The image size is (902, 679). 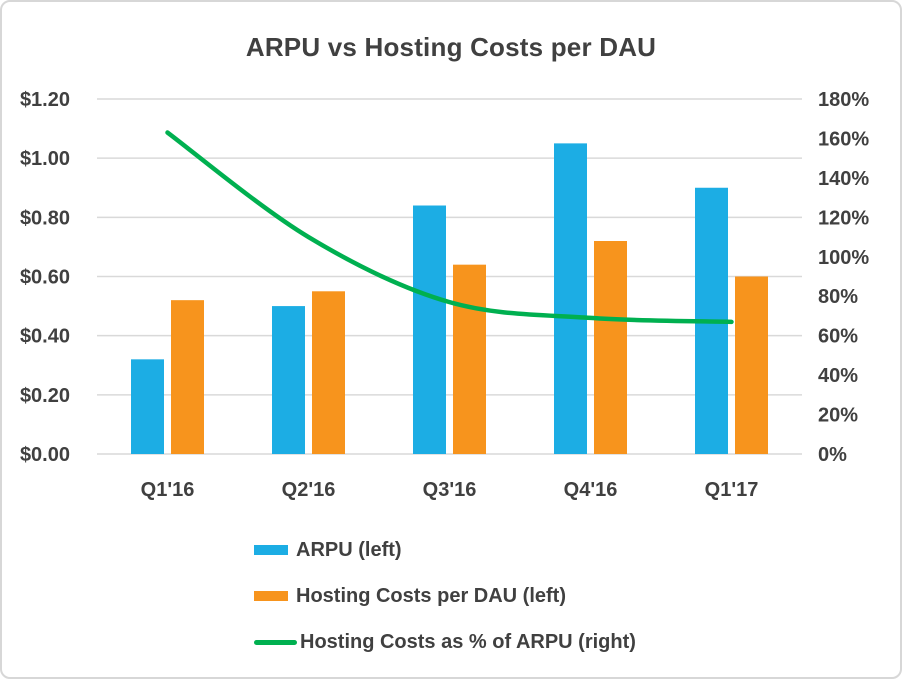 What do you see at coordinates (271, 596) in the screenshot?
I see `hosting-costs-legend-swatch` at bounding box center [271, 596].